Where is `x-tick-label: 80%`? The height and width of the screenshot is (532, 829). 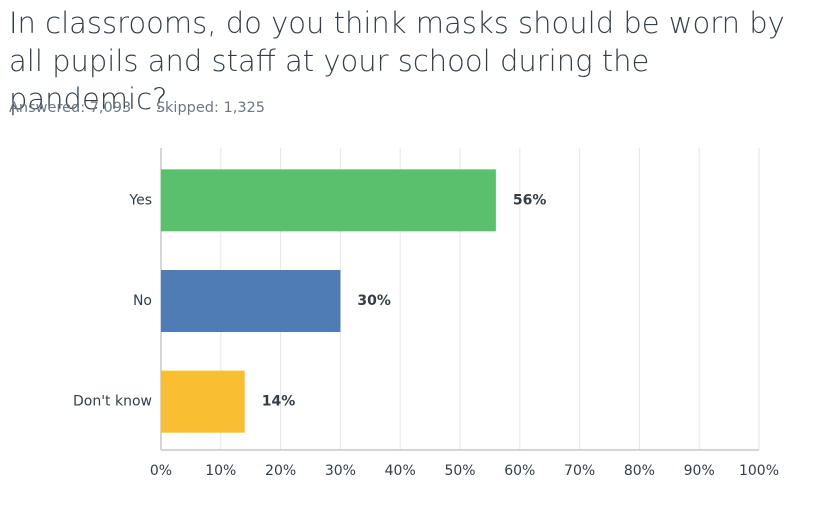 x-tick-label: 80% is located at coordinates (639, 471).